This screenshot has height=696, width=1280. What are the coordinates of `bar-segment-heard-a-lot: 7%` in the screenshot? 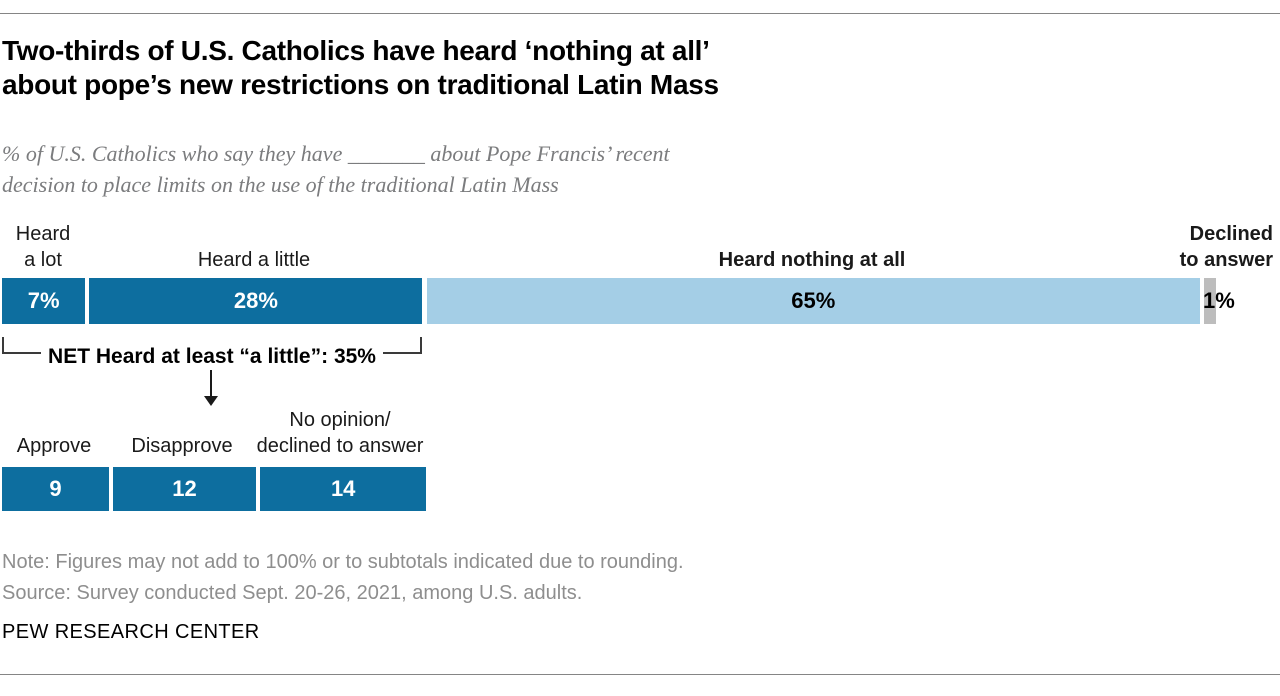 It's located at (44, 301).